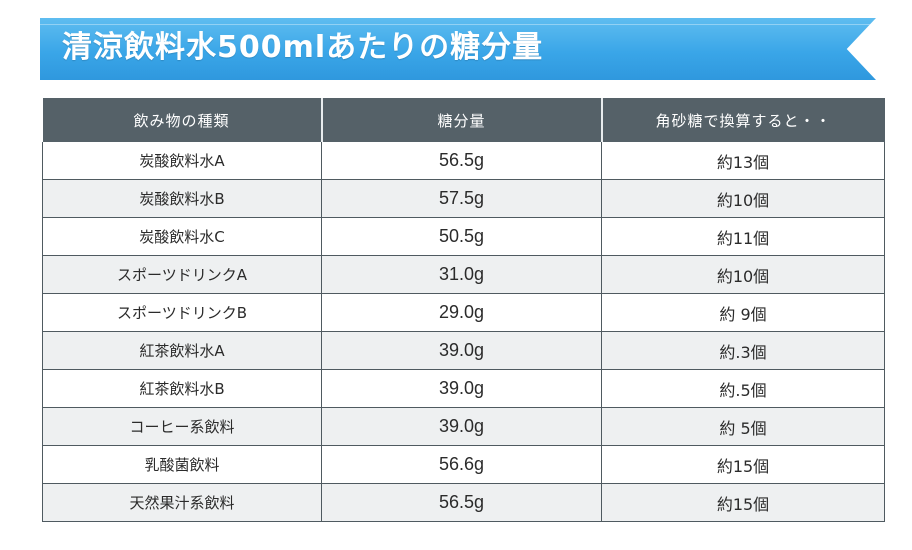 This screenshot has width=912, height=550. Describe the element at coordinates (182, 426) in the screenshot. I see `drink-name: コーヒー系飲料` at that location.